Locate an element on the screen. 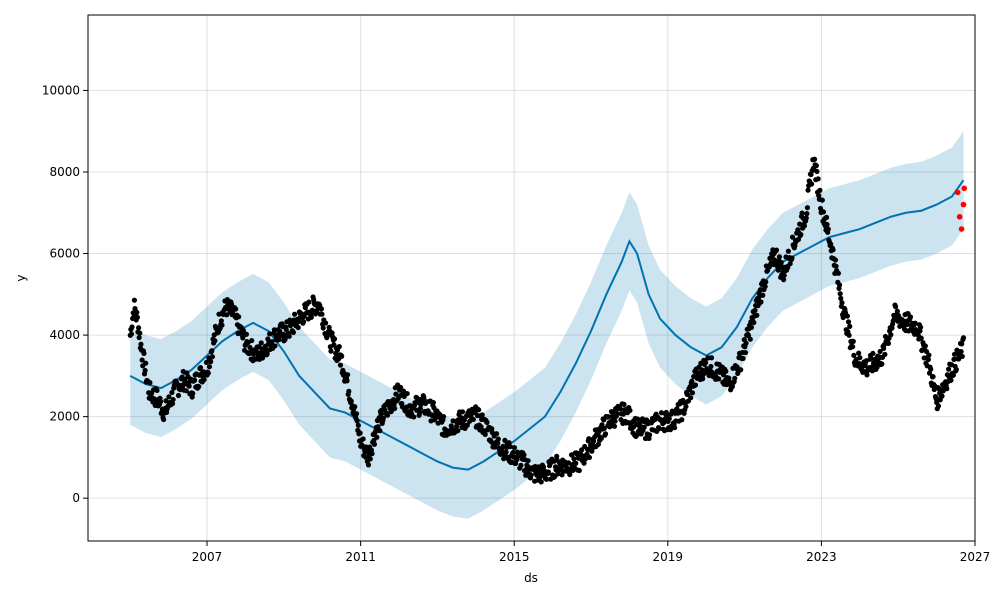 Image resolution: width=1000 pixels, height=600 pixels. forecast-point is located at coordinates (957, 192).